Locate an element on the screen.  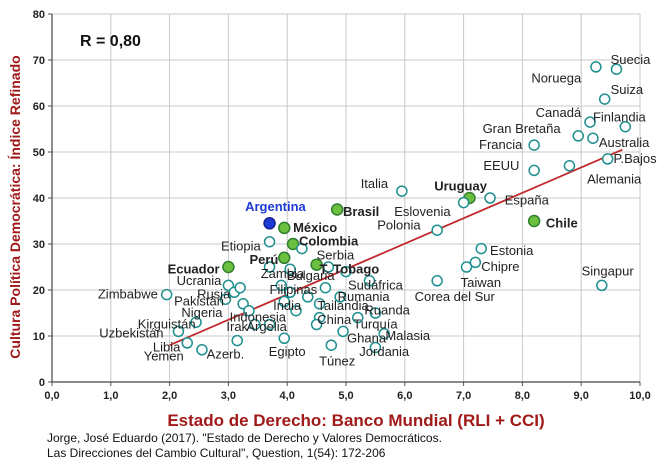
point-eeuu is located at coordinates (534, 170).